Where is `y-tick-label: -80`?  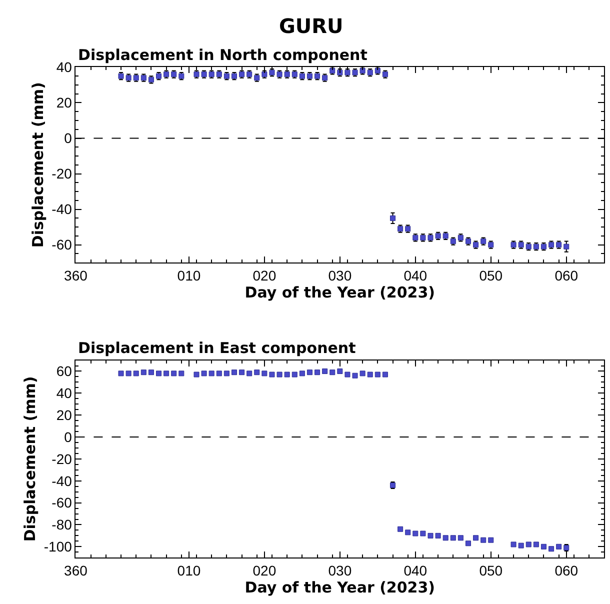 y-tick-label: -80 is located at coordinates (62, 524).